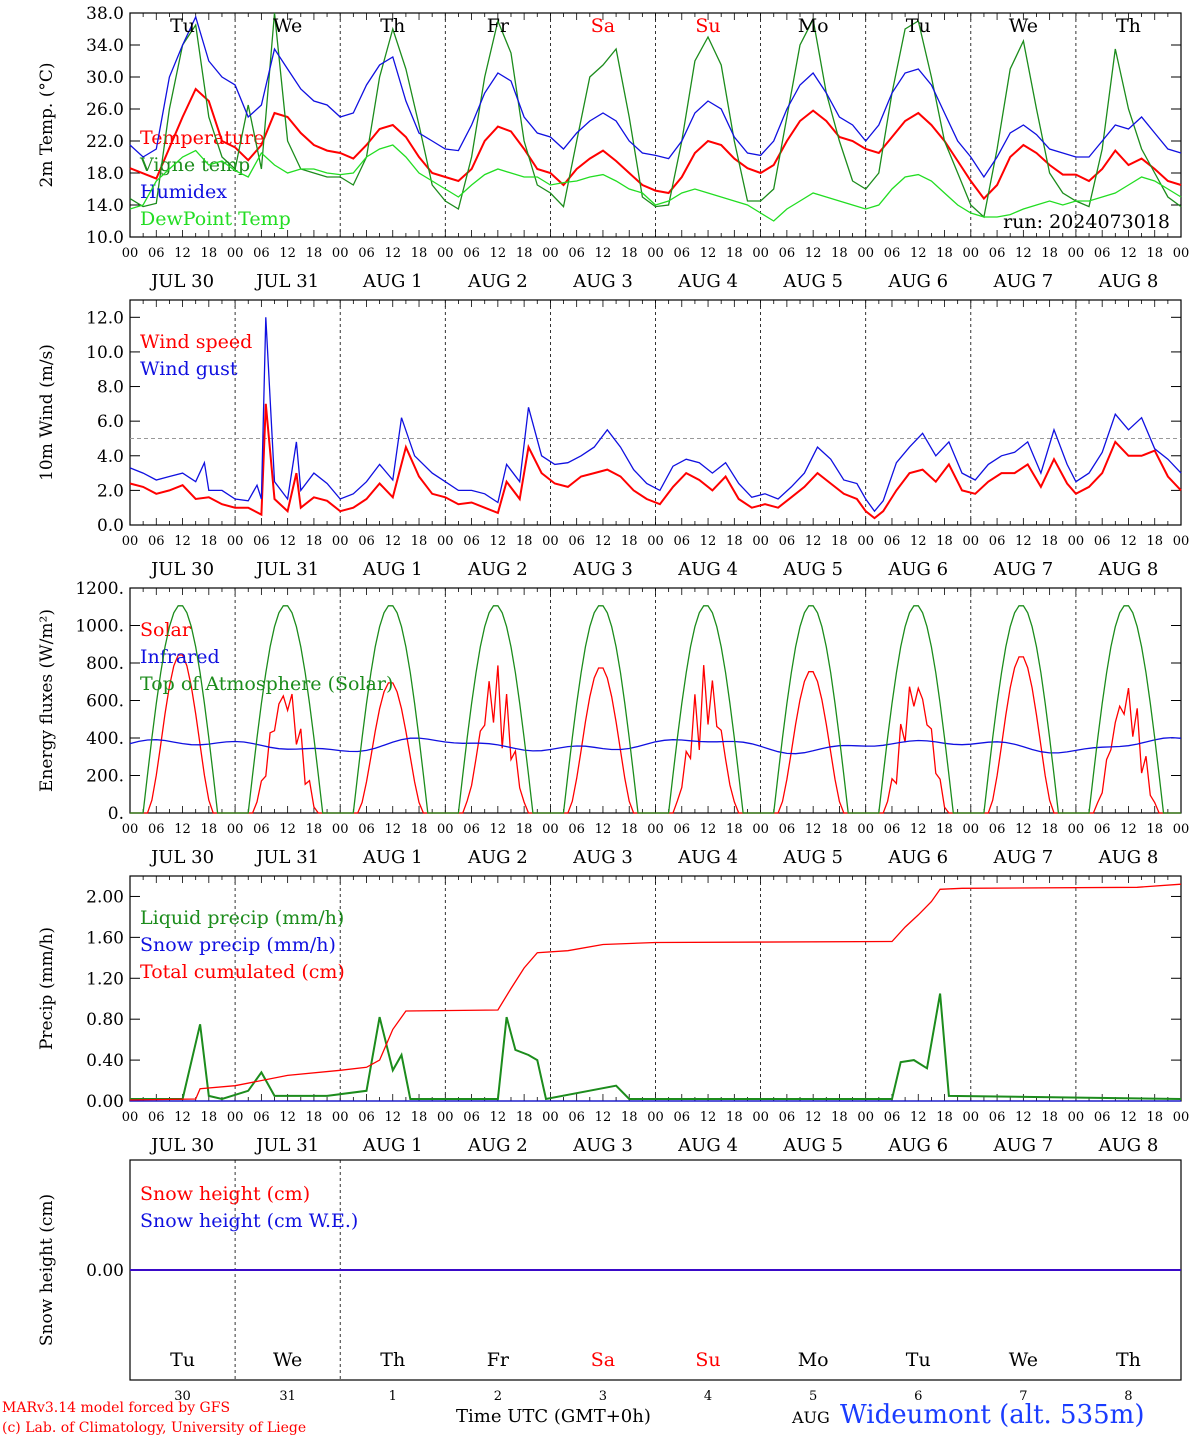 This screenshot has width=1194, height=1440. Describe the element at coordinates (655, 745) in the screenshot. I see `series-line-infrared` at that location.